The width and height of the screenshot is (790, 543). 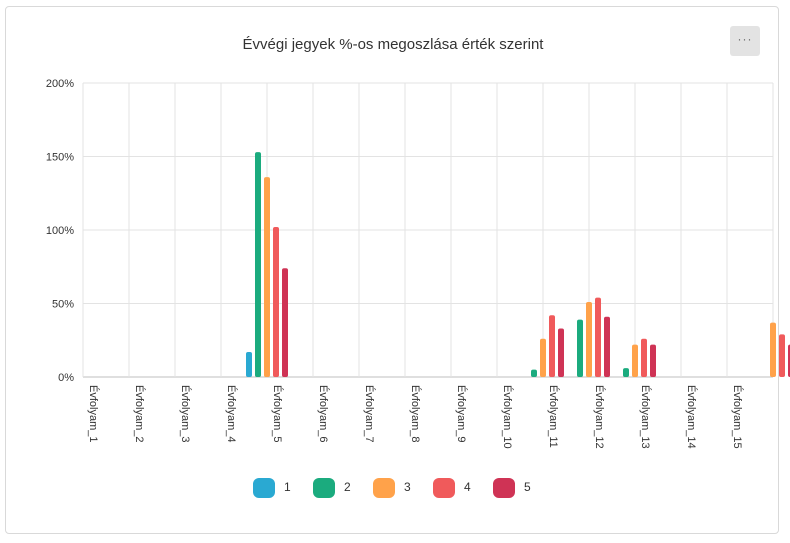 I want to click on legend-label: 2, so click(x=347, y=487).